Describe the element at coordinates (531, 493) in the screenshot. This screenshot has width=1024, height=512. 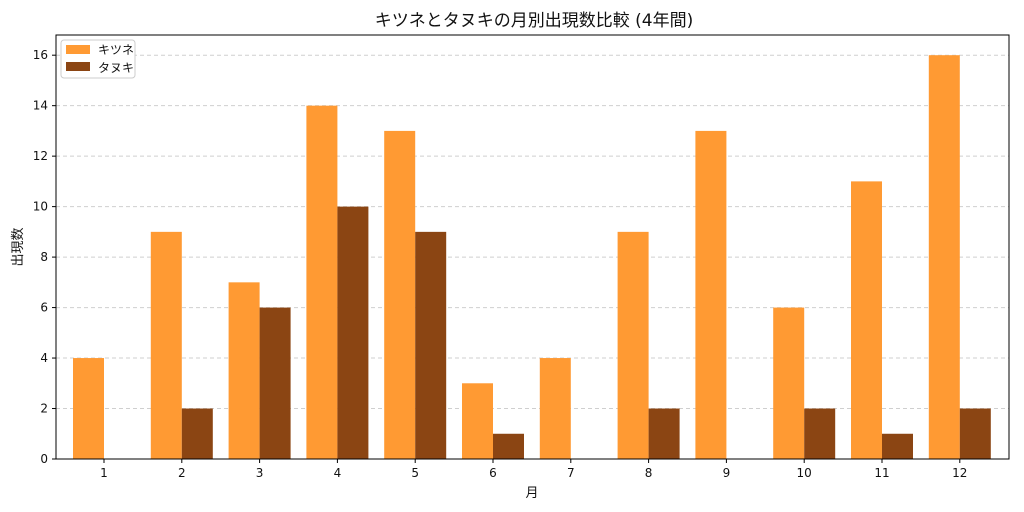
I see `x-axis-label: 月` at that location.